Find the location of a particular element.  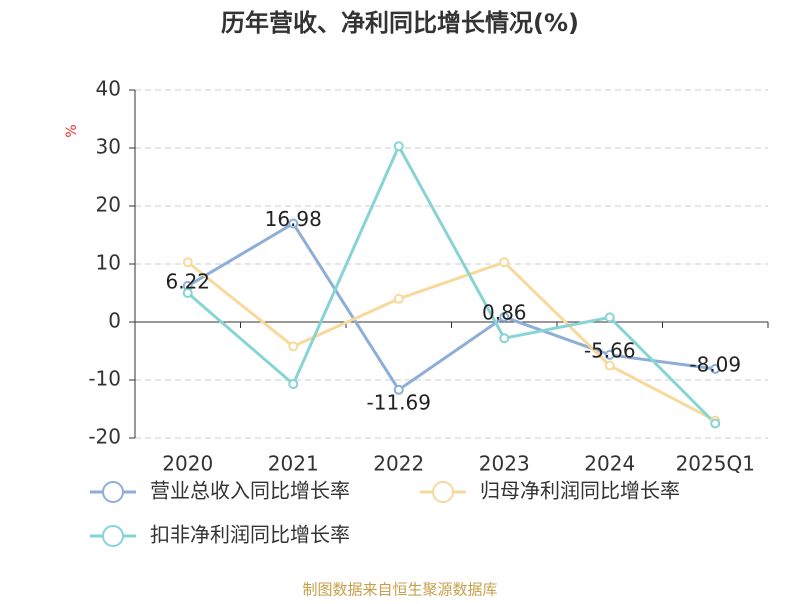

x-tick-label: 2022 is located at coordinates (398, 464).